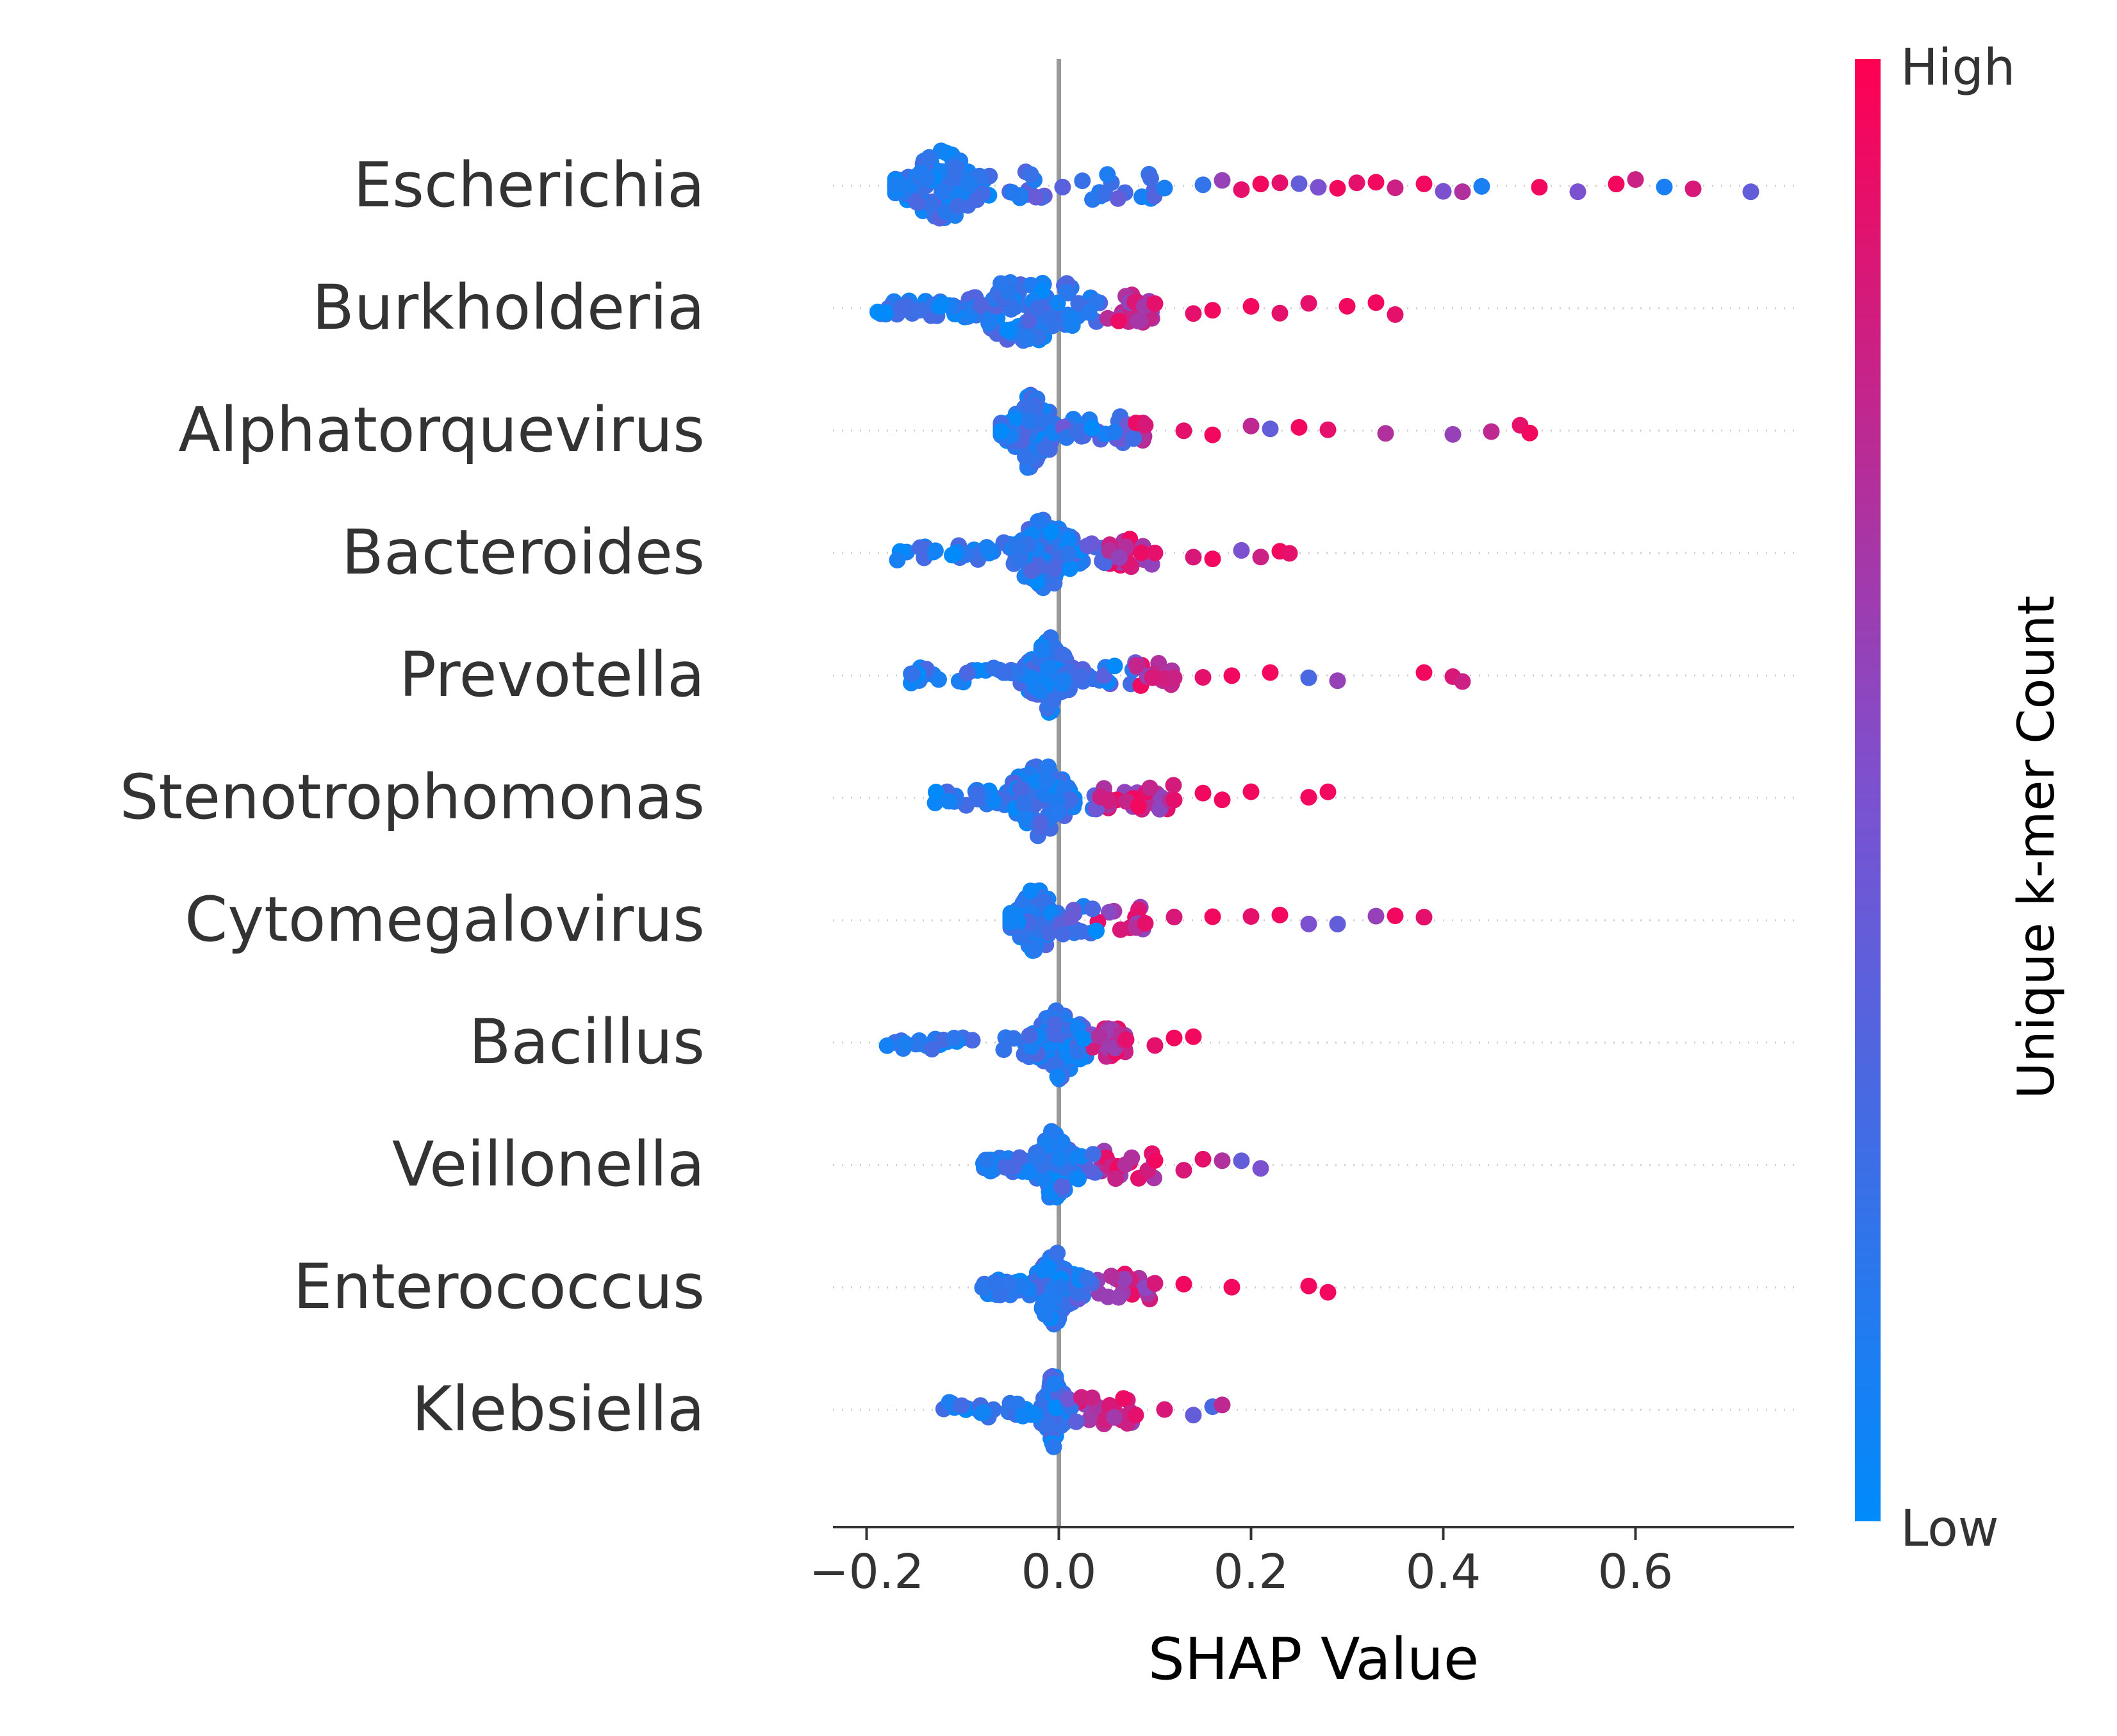  What do you see at coordinates (442, 430) in the screenshot?
I see `feature-label-alphatorquevirus: Alphatorquevirus` at bounding box center [442, 430].